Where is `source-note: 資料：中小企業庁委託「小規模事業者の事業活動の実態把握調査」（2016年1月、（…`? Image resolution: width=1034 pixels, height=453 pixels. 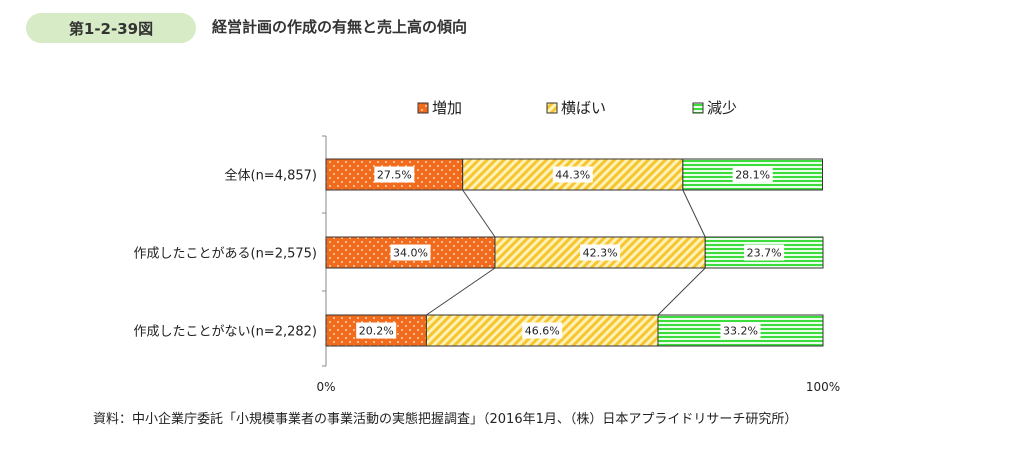 source-note: 資料：中小企業庁委託「小規模事業者の事業活動の実態把握調査」（2016年1月、（… is located at coordinates (445, 419).